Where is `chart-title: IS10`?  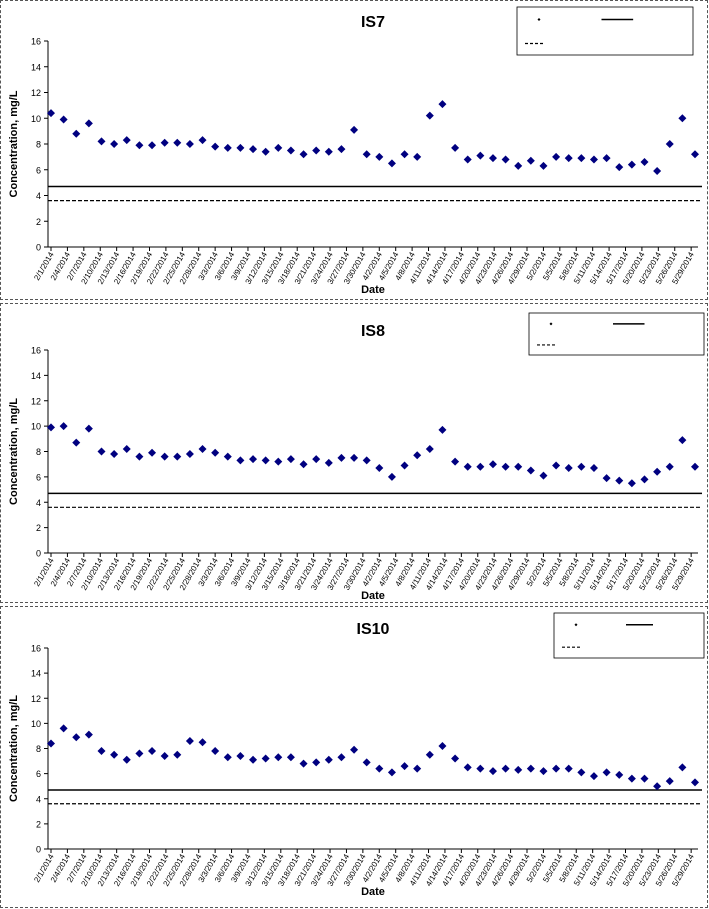 chart-title: IS10 is located at coordinates (373, 629).